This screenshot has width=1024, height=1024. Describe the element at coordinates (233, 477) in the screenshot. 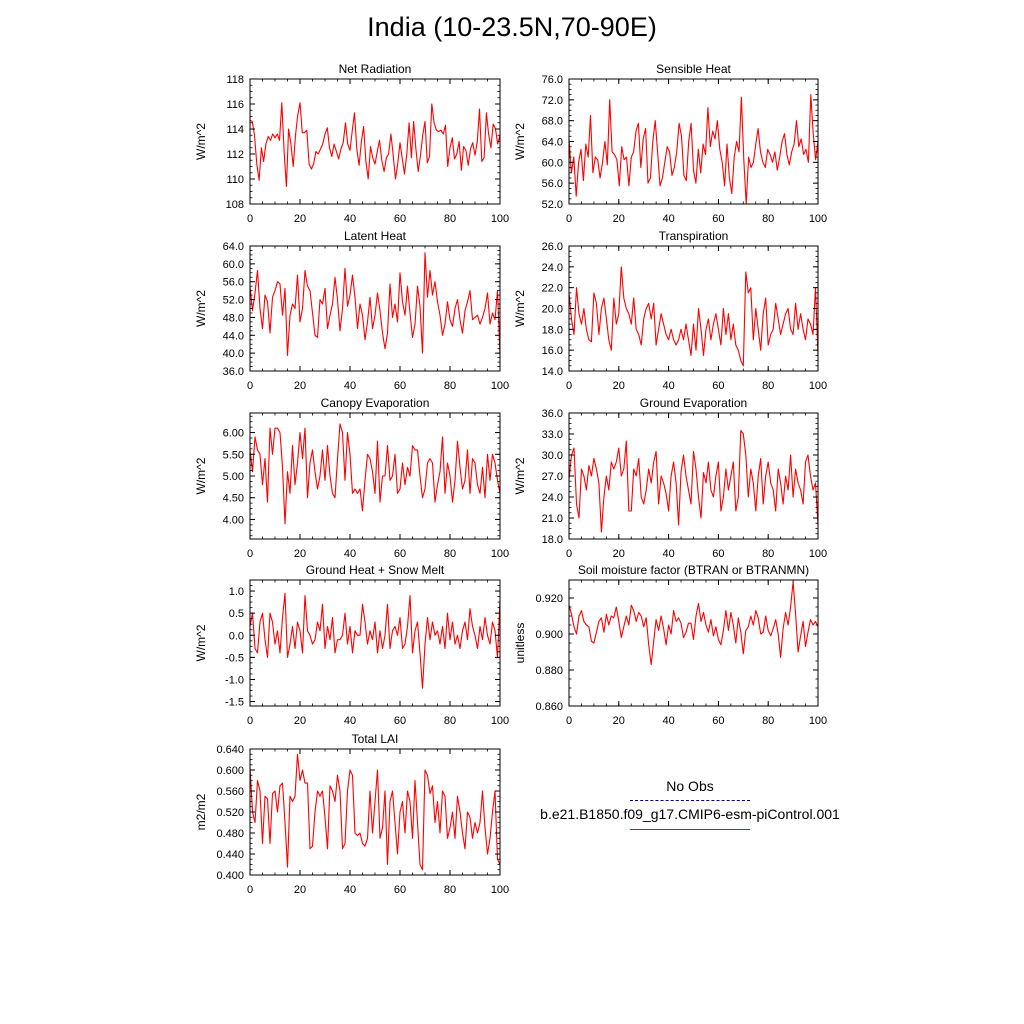

I see `y-tick-label: 5.00` at that location.